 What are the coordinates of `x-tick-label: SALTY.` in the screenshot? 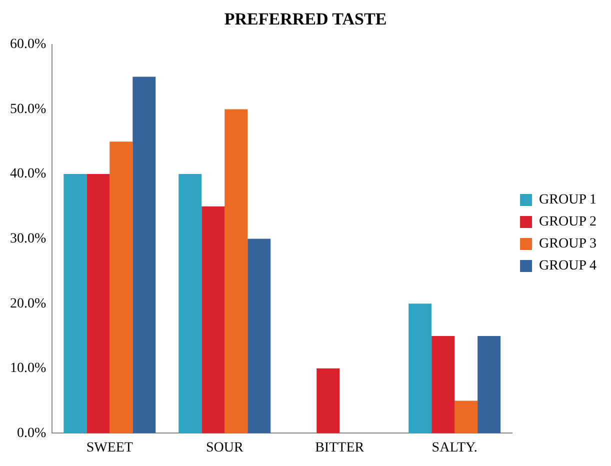 It's located at (455, 448).